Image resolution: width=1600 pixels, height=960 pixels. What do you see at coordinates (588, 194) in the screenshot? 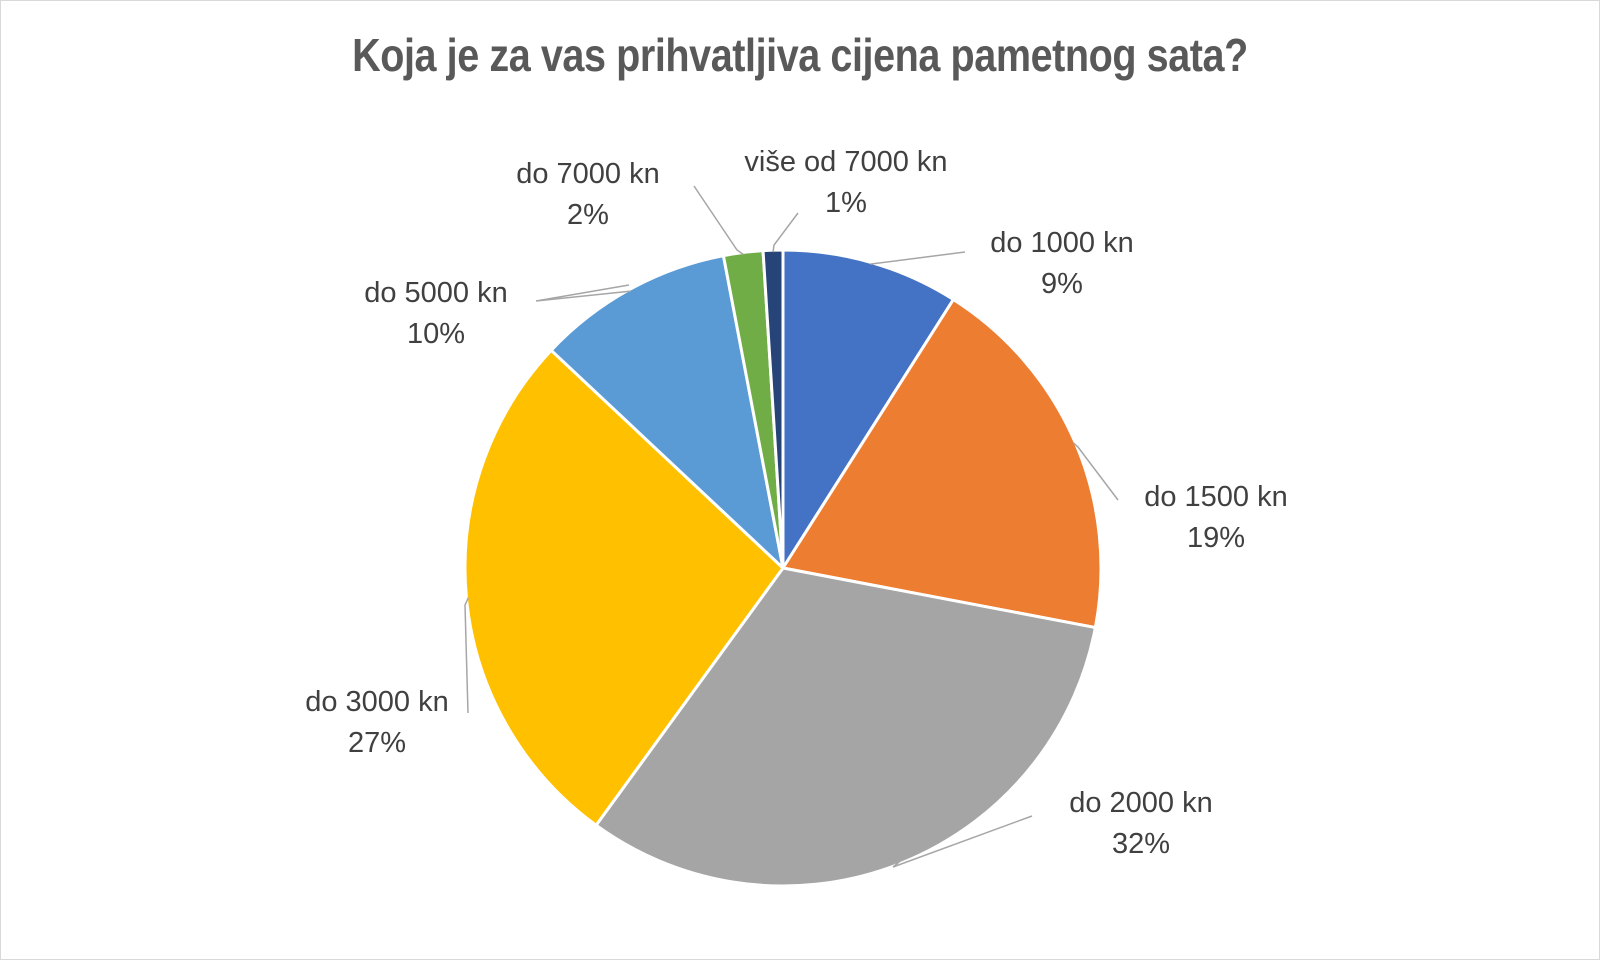
I see `data-label-6: do 7000 kn 2%` at bounding box center [588, 194].